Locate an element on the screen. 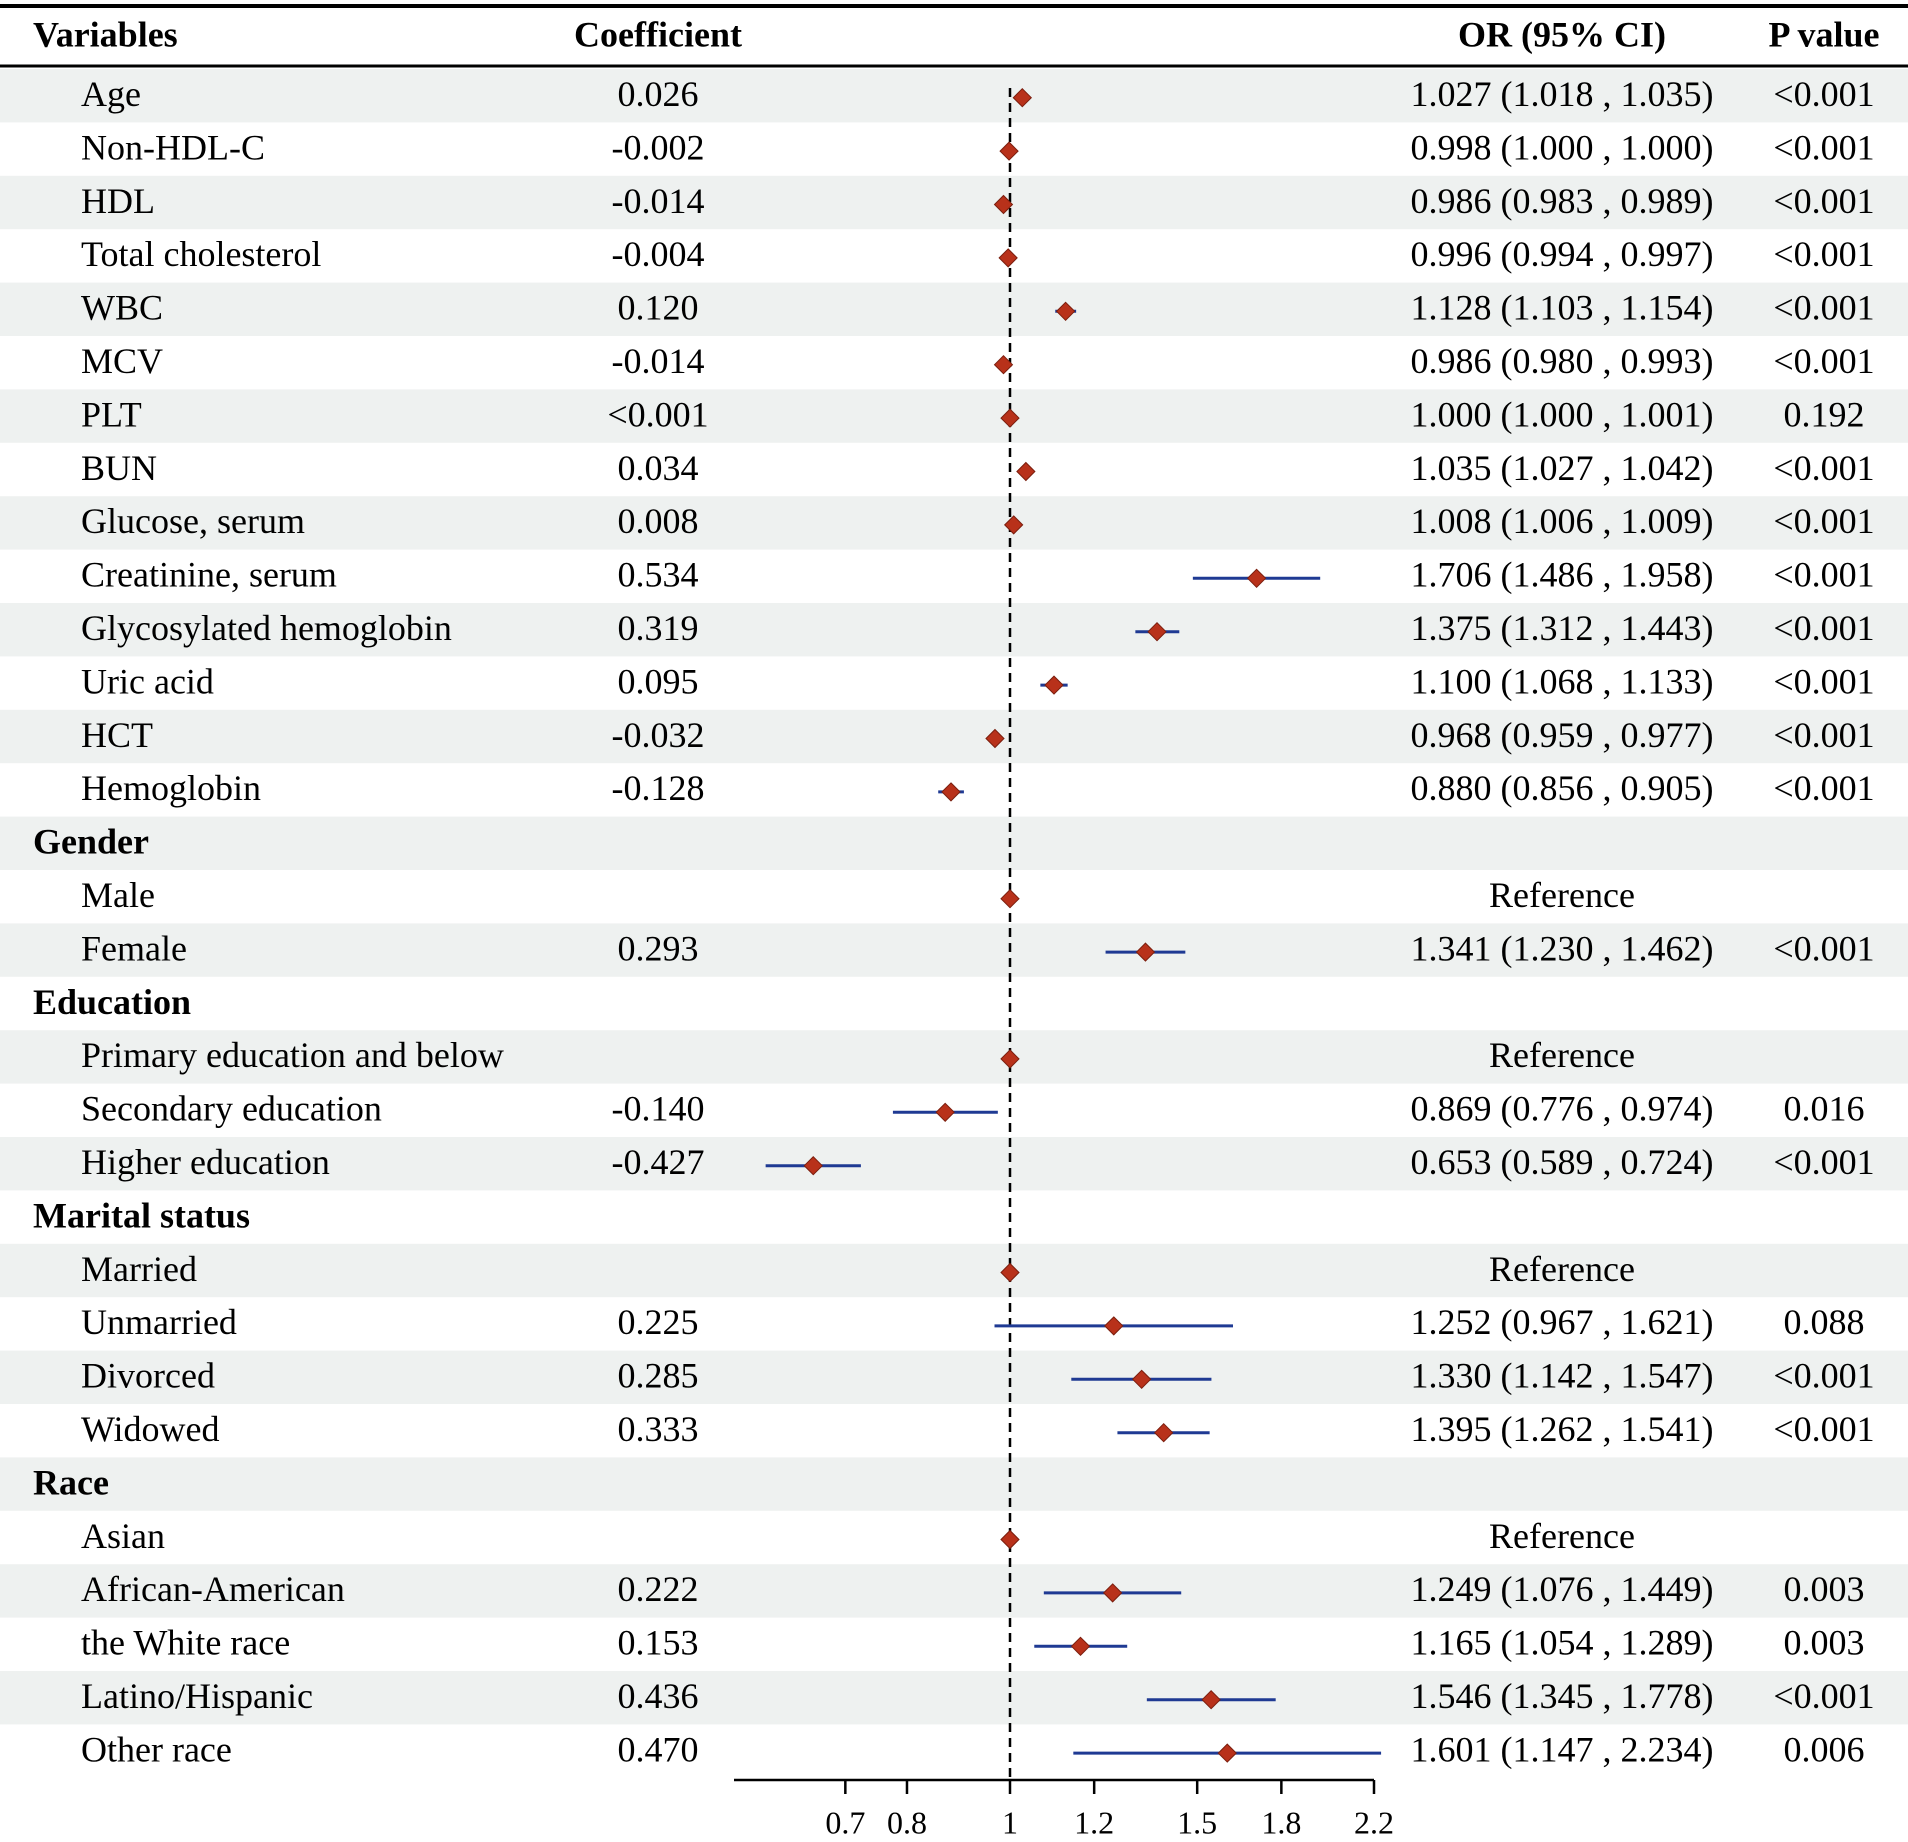 The width and height of the screenshot is (1908, 1842). row-label: Primary education and below is located at coordinates (292, 1055).